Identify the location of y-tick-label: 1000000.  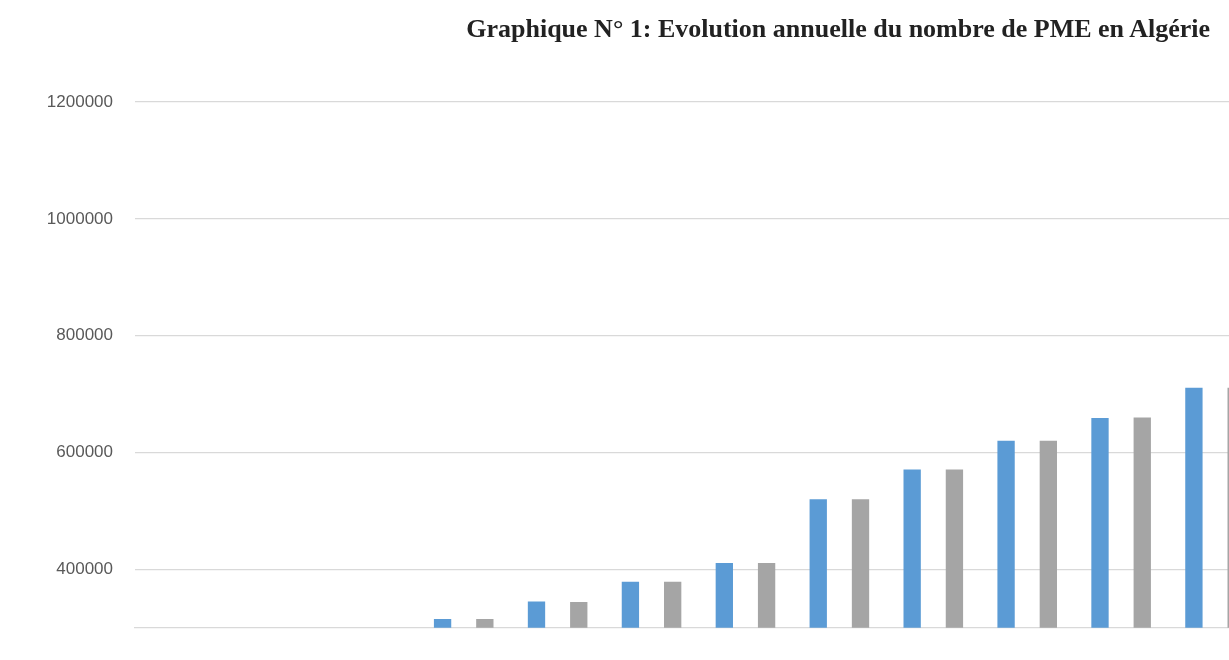
(79, 218).